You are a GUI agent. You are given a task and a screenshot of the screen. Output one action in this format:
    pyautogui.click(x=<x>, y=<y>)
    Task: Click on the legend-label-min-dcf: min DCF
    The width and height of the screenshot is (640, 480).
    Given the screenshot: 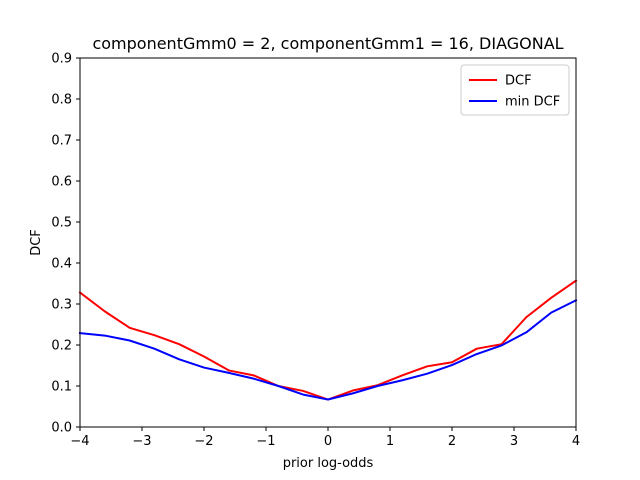 What is the action you would take?
    pyautogui.click(x=532, y=102)
    